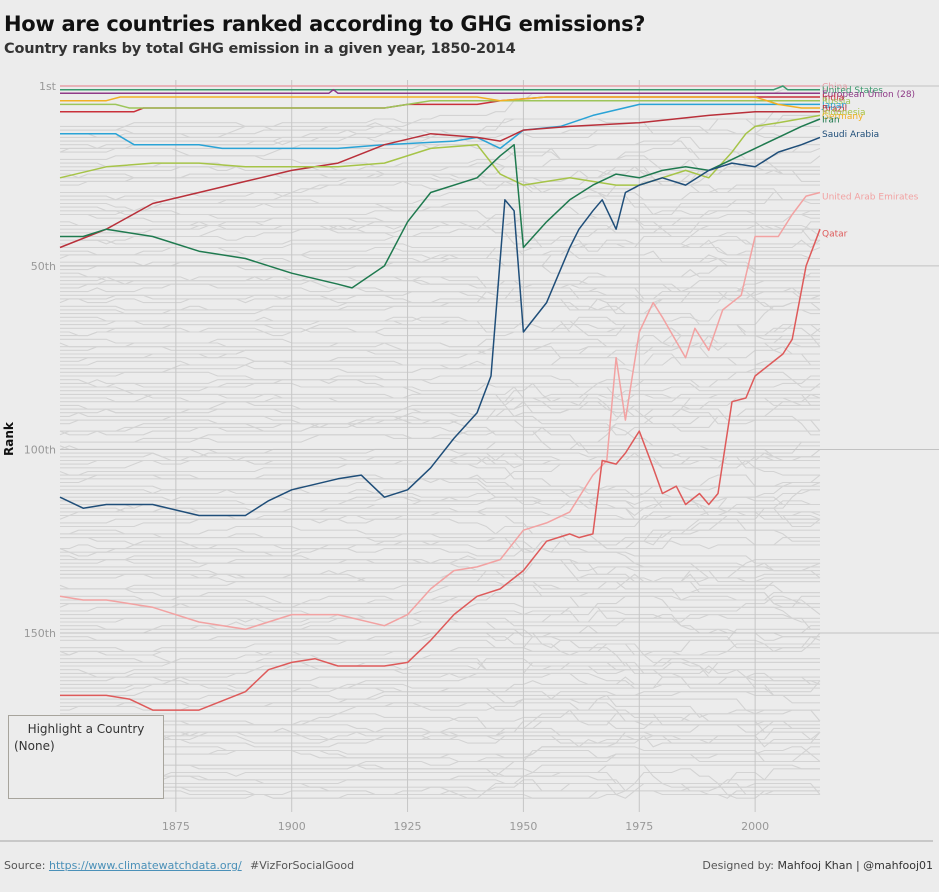 This screenshot has height=892, width=939. I want to click on end-label: Indonesia, so click(844, 113).